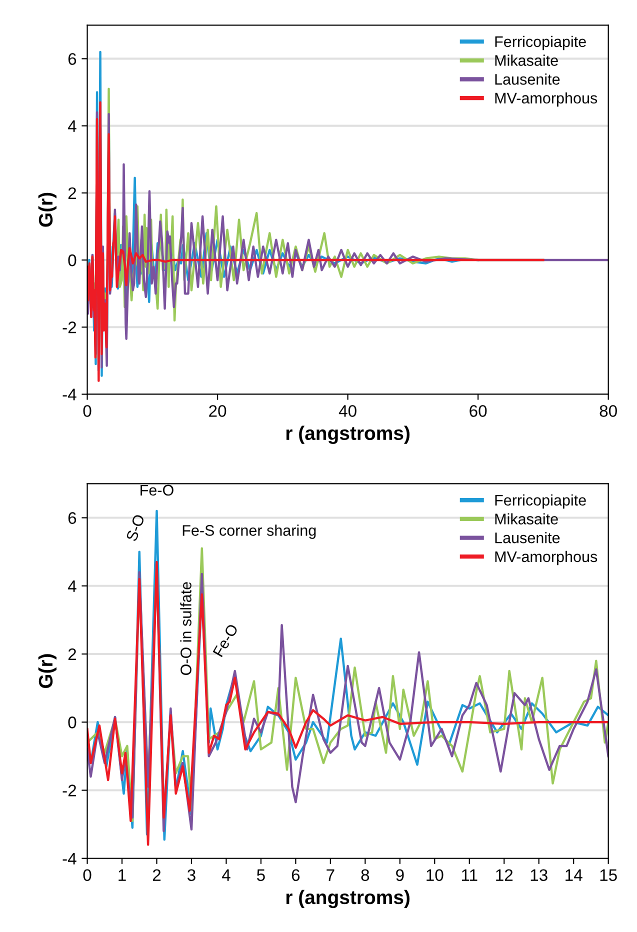 Image resolution: width=637 pixels, height=932 pixels. Describe the element at coordinates (365, 875) in the screenshot. I see `x-tick-label: 8` at that location.